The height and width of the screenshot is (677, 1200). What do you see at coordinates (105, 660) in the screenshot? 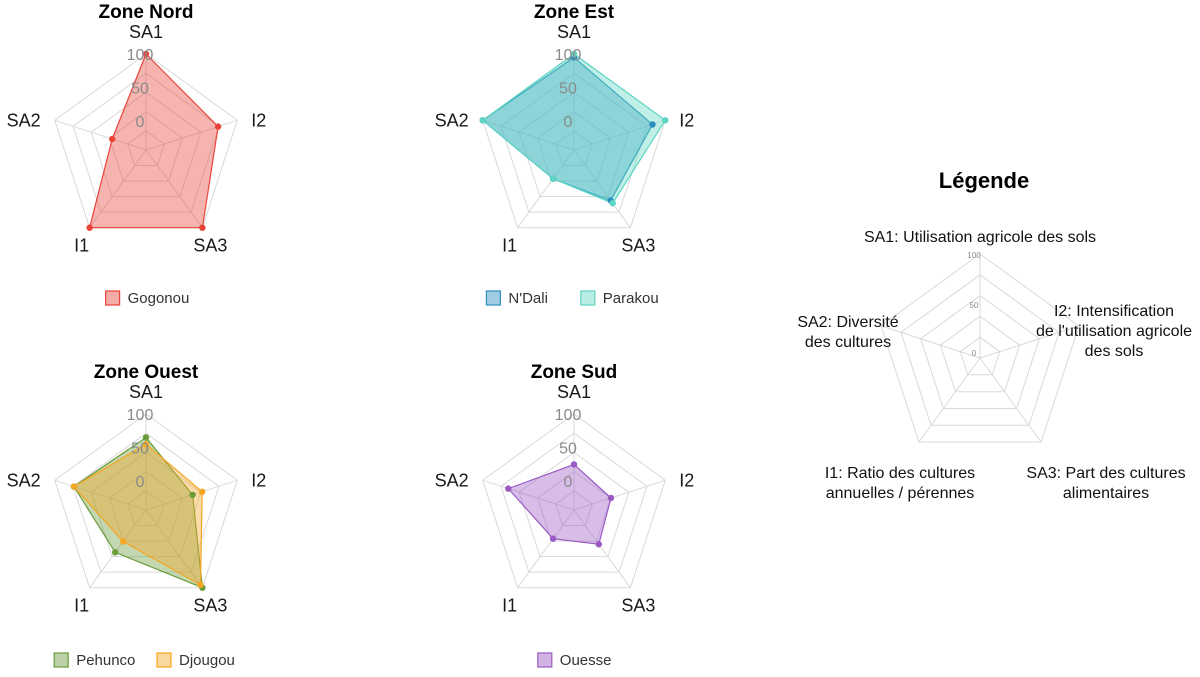
I see `legend-label: Pehunco` at bounding box center [105, 660].